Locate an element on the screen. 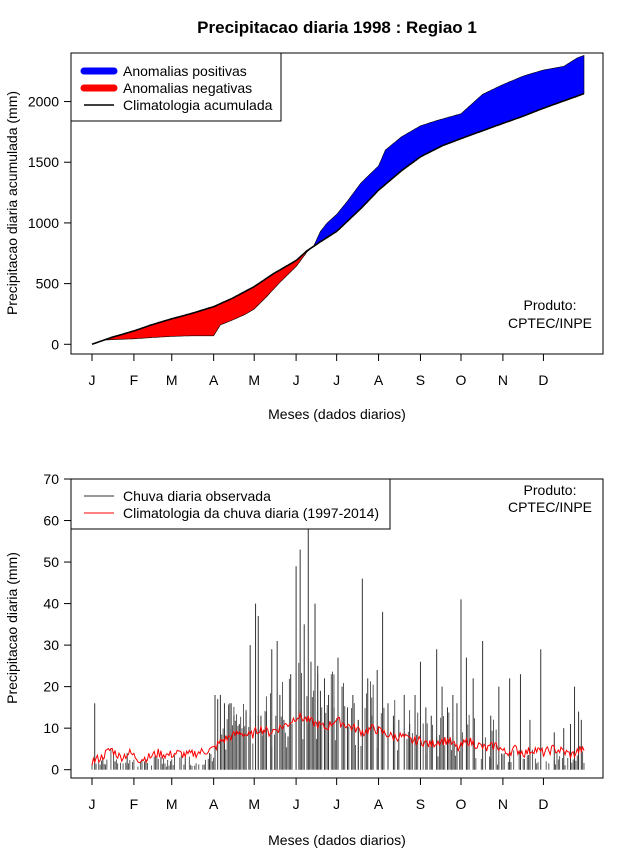  y-tick-label: 20 is located at coordinates (51, 687).